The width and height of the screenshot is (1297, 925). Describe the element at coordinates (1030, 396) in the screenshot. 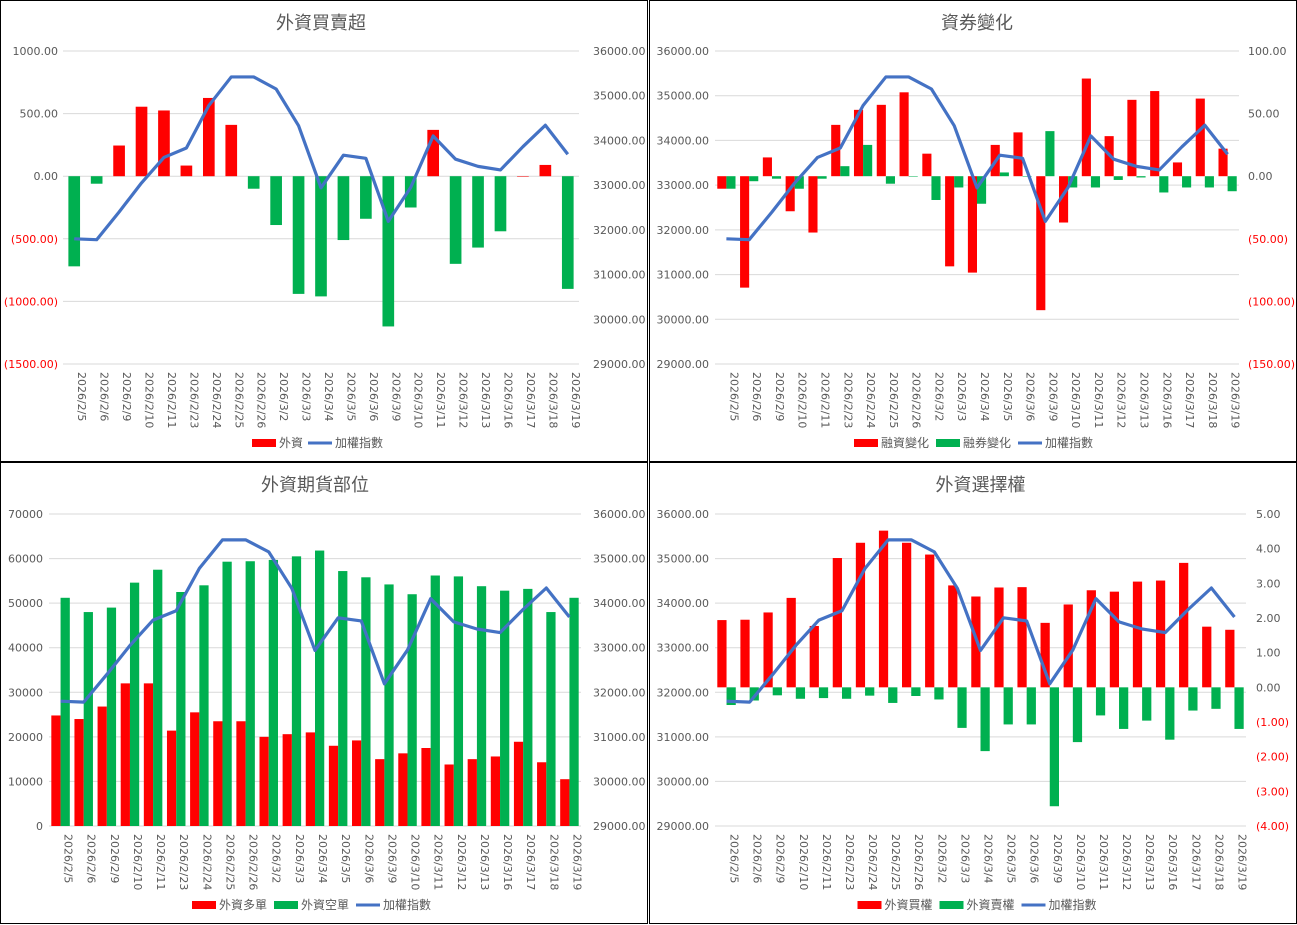

I see `x-tick-label: 2026/3/6` at that location.